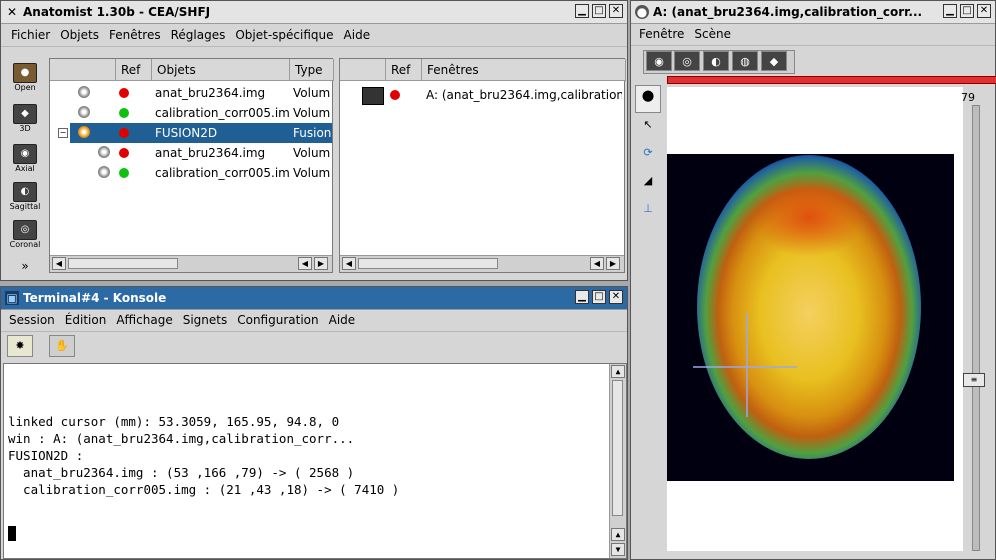 The image size is (996, 560). Describe the element at coordinates (312, 70) in the screenshot. I see `objects-header-type: Type` at that location.